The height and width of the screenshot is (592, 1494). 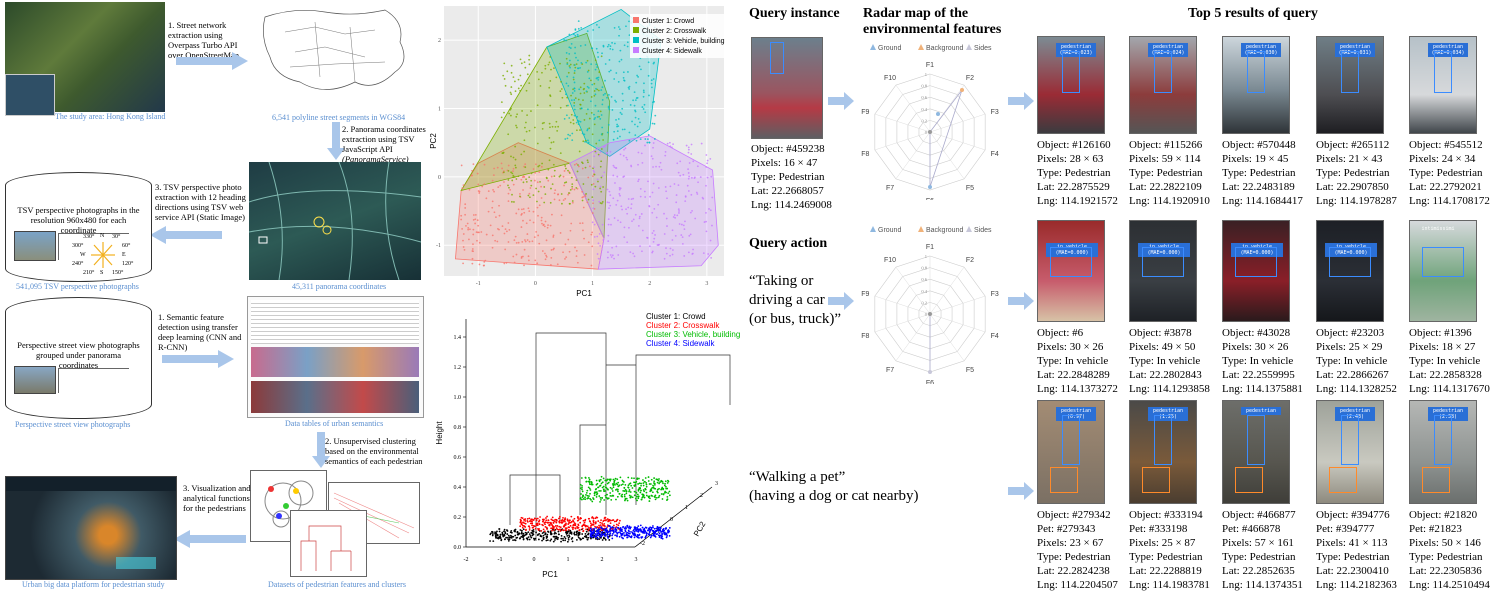 What do you see at coordinates (528, 214) in the screenshot?
I see `cluster-points` at bounding box center [528, 214].